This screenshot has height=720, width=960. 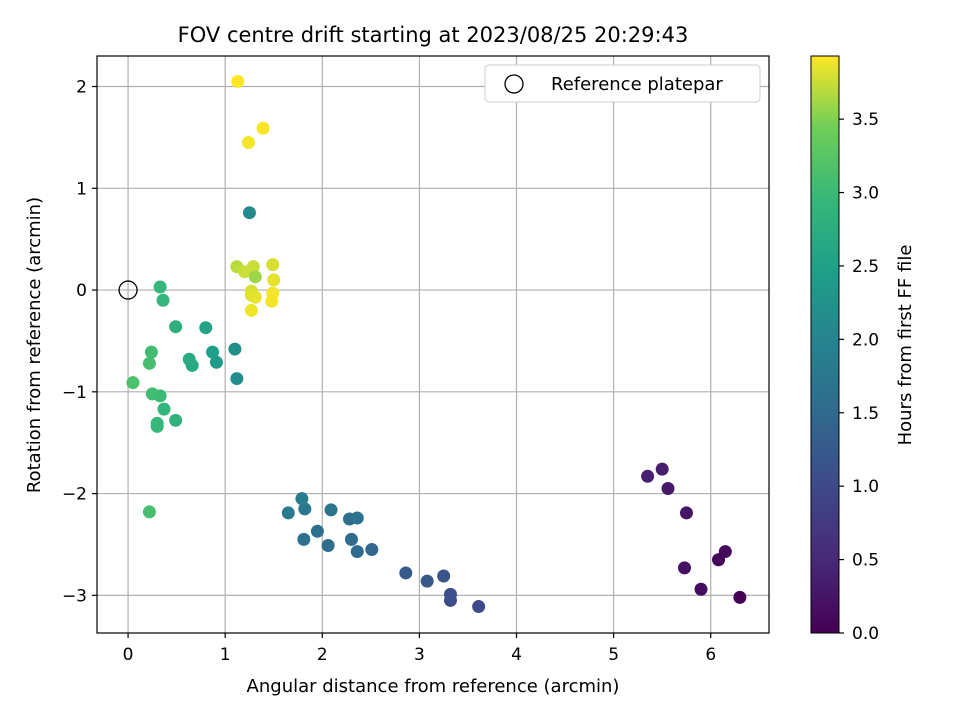 I want to click on x-tick-label: 3, so click(x=419, y=655).